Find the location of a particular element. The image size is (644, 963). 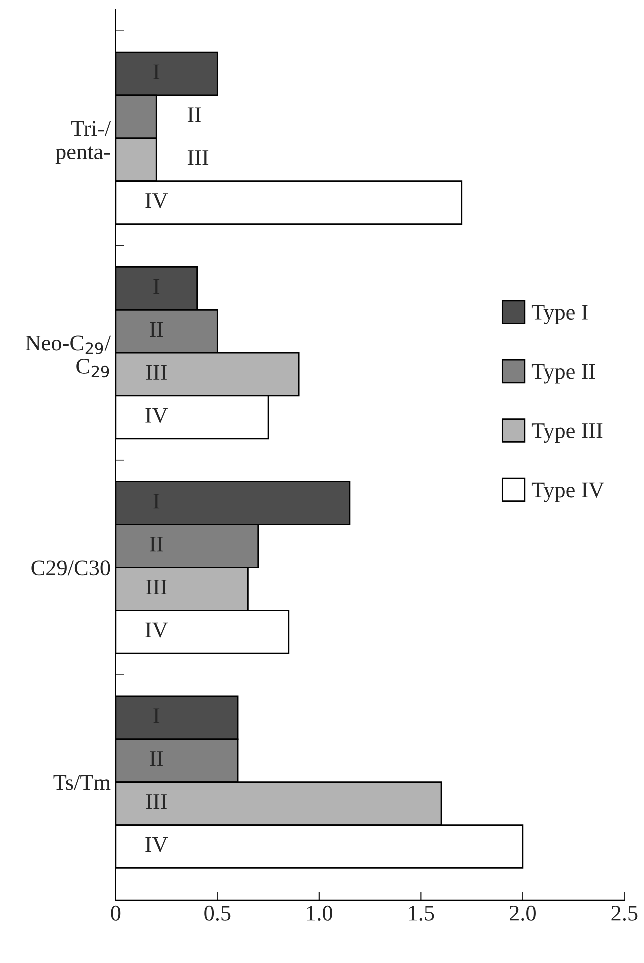

x-tick-label: 1.0 is located at coordinates (319, 913).